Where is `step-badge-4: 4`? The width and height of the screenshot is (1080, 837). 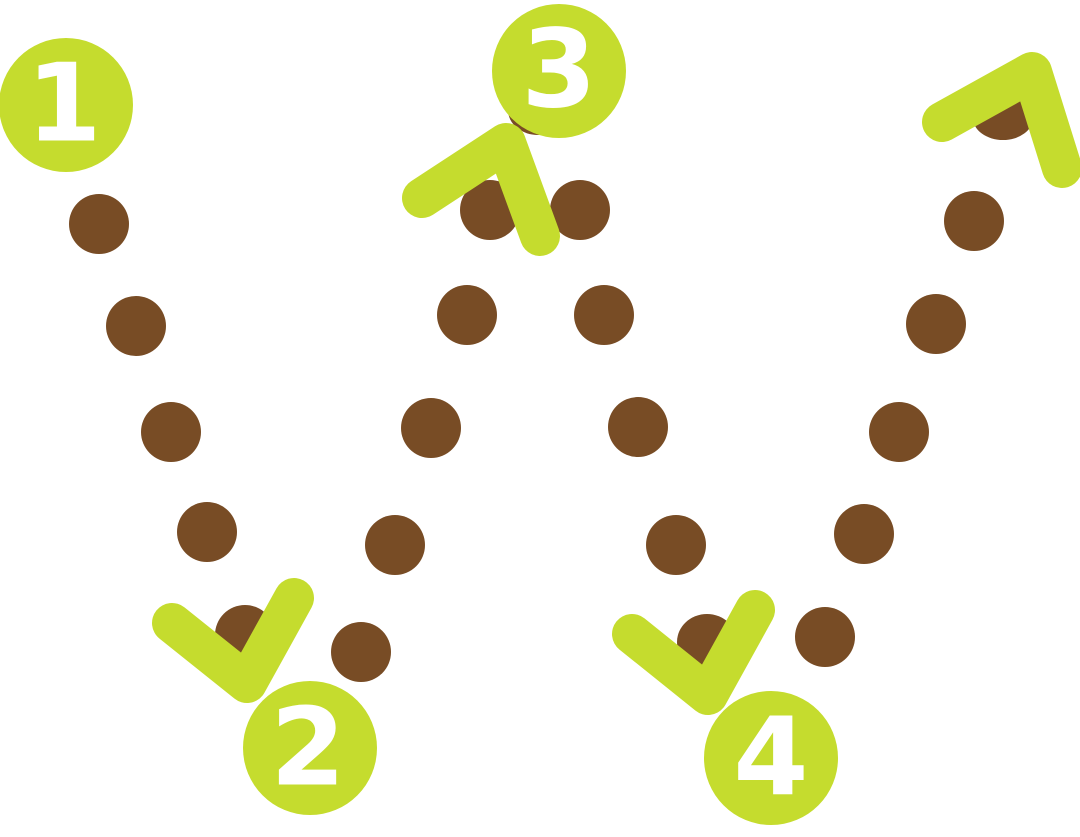
step-badge-4: 4 is located at coordinates (771, 758).